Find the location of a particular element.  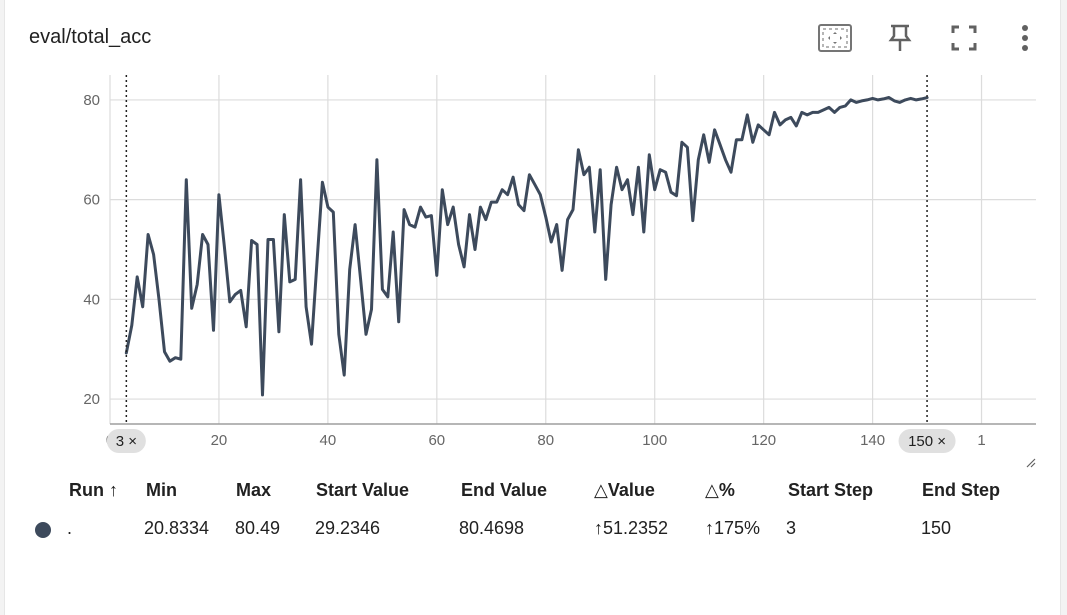

fit-domain-icon is located at coordinates (835, 38).